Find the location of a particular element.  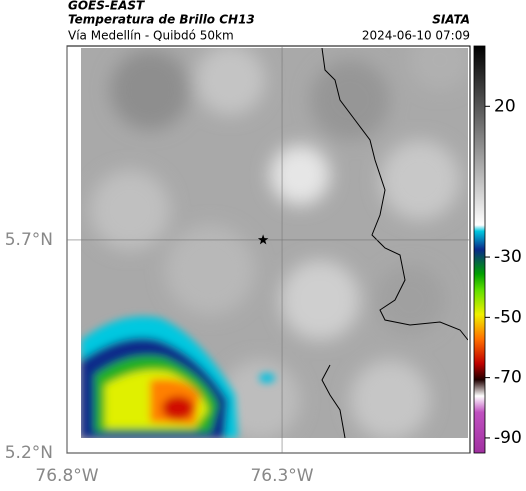

title: Temperatura de Brillo CH13 is located at coordinates (161, 20).